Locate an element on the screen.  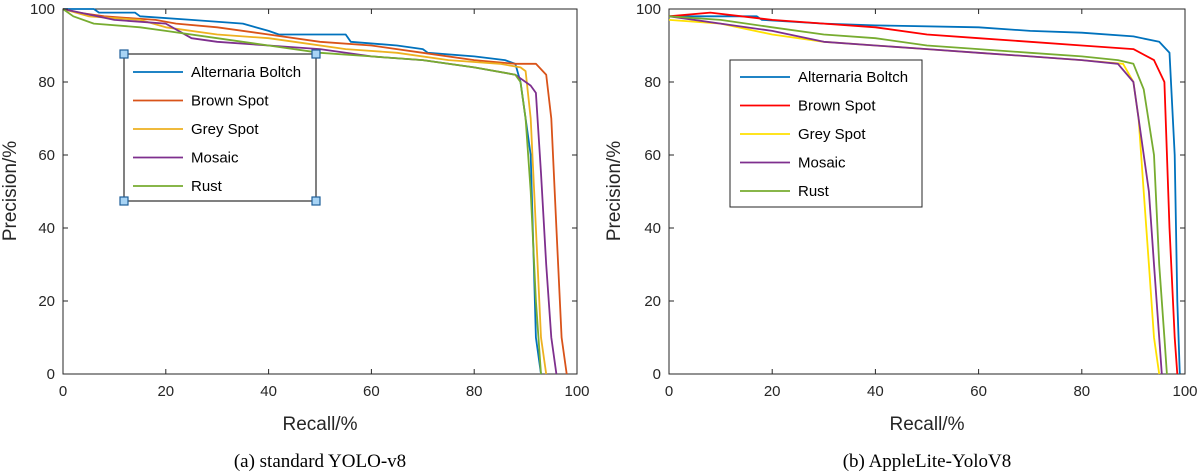
x-axis-label-a: Recall/% is located at coordinates (320, 424).